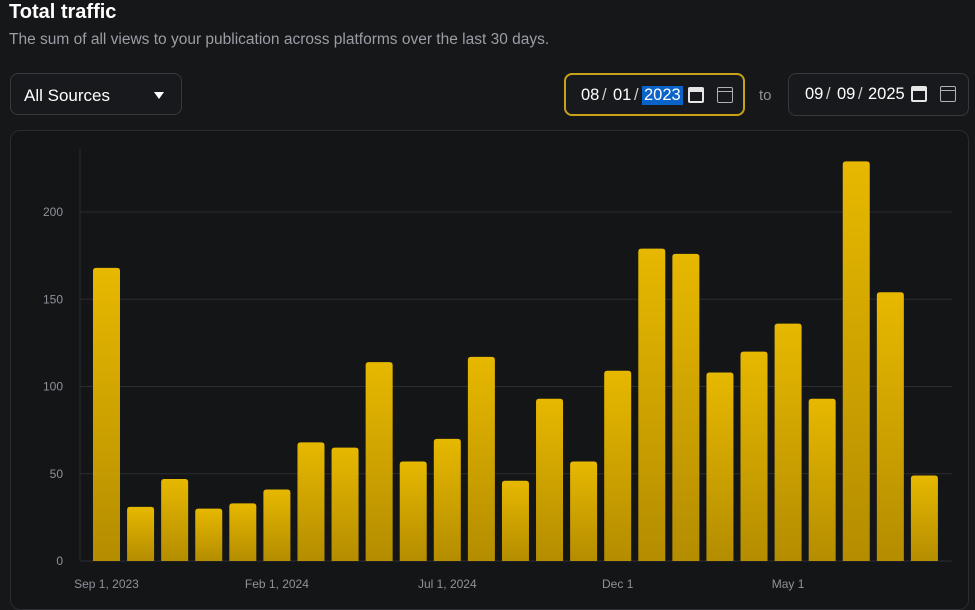 The height and width of the screenshot is (610, 975). Describe the element at coordinates (159, 95) in the screenshot. I see `caret-down-icon` at that location.